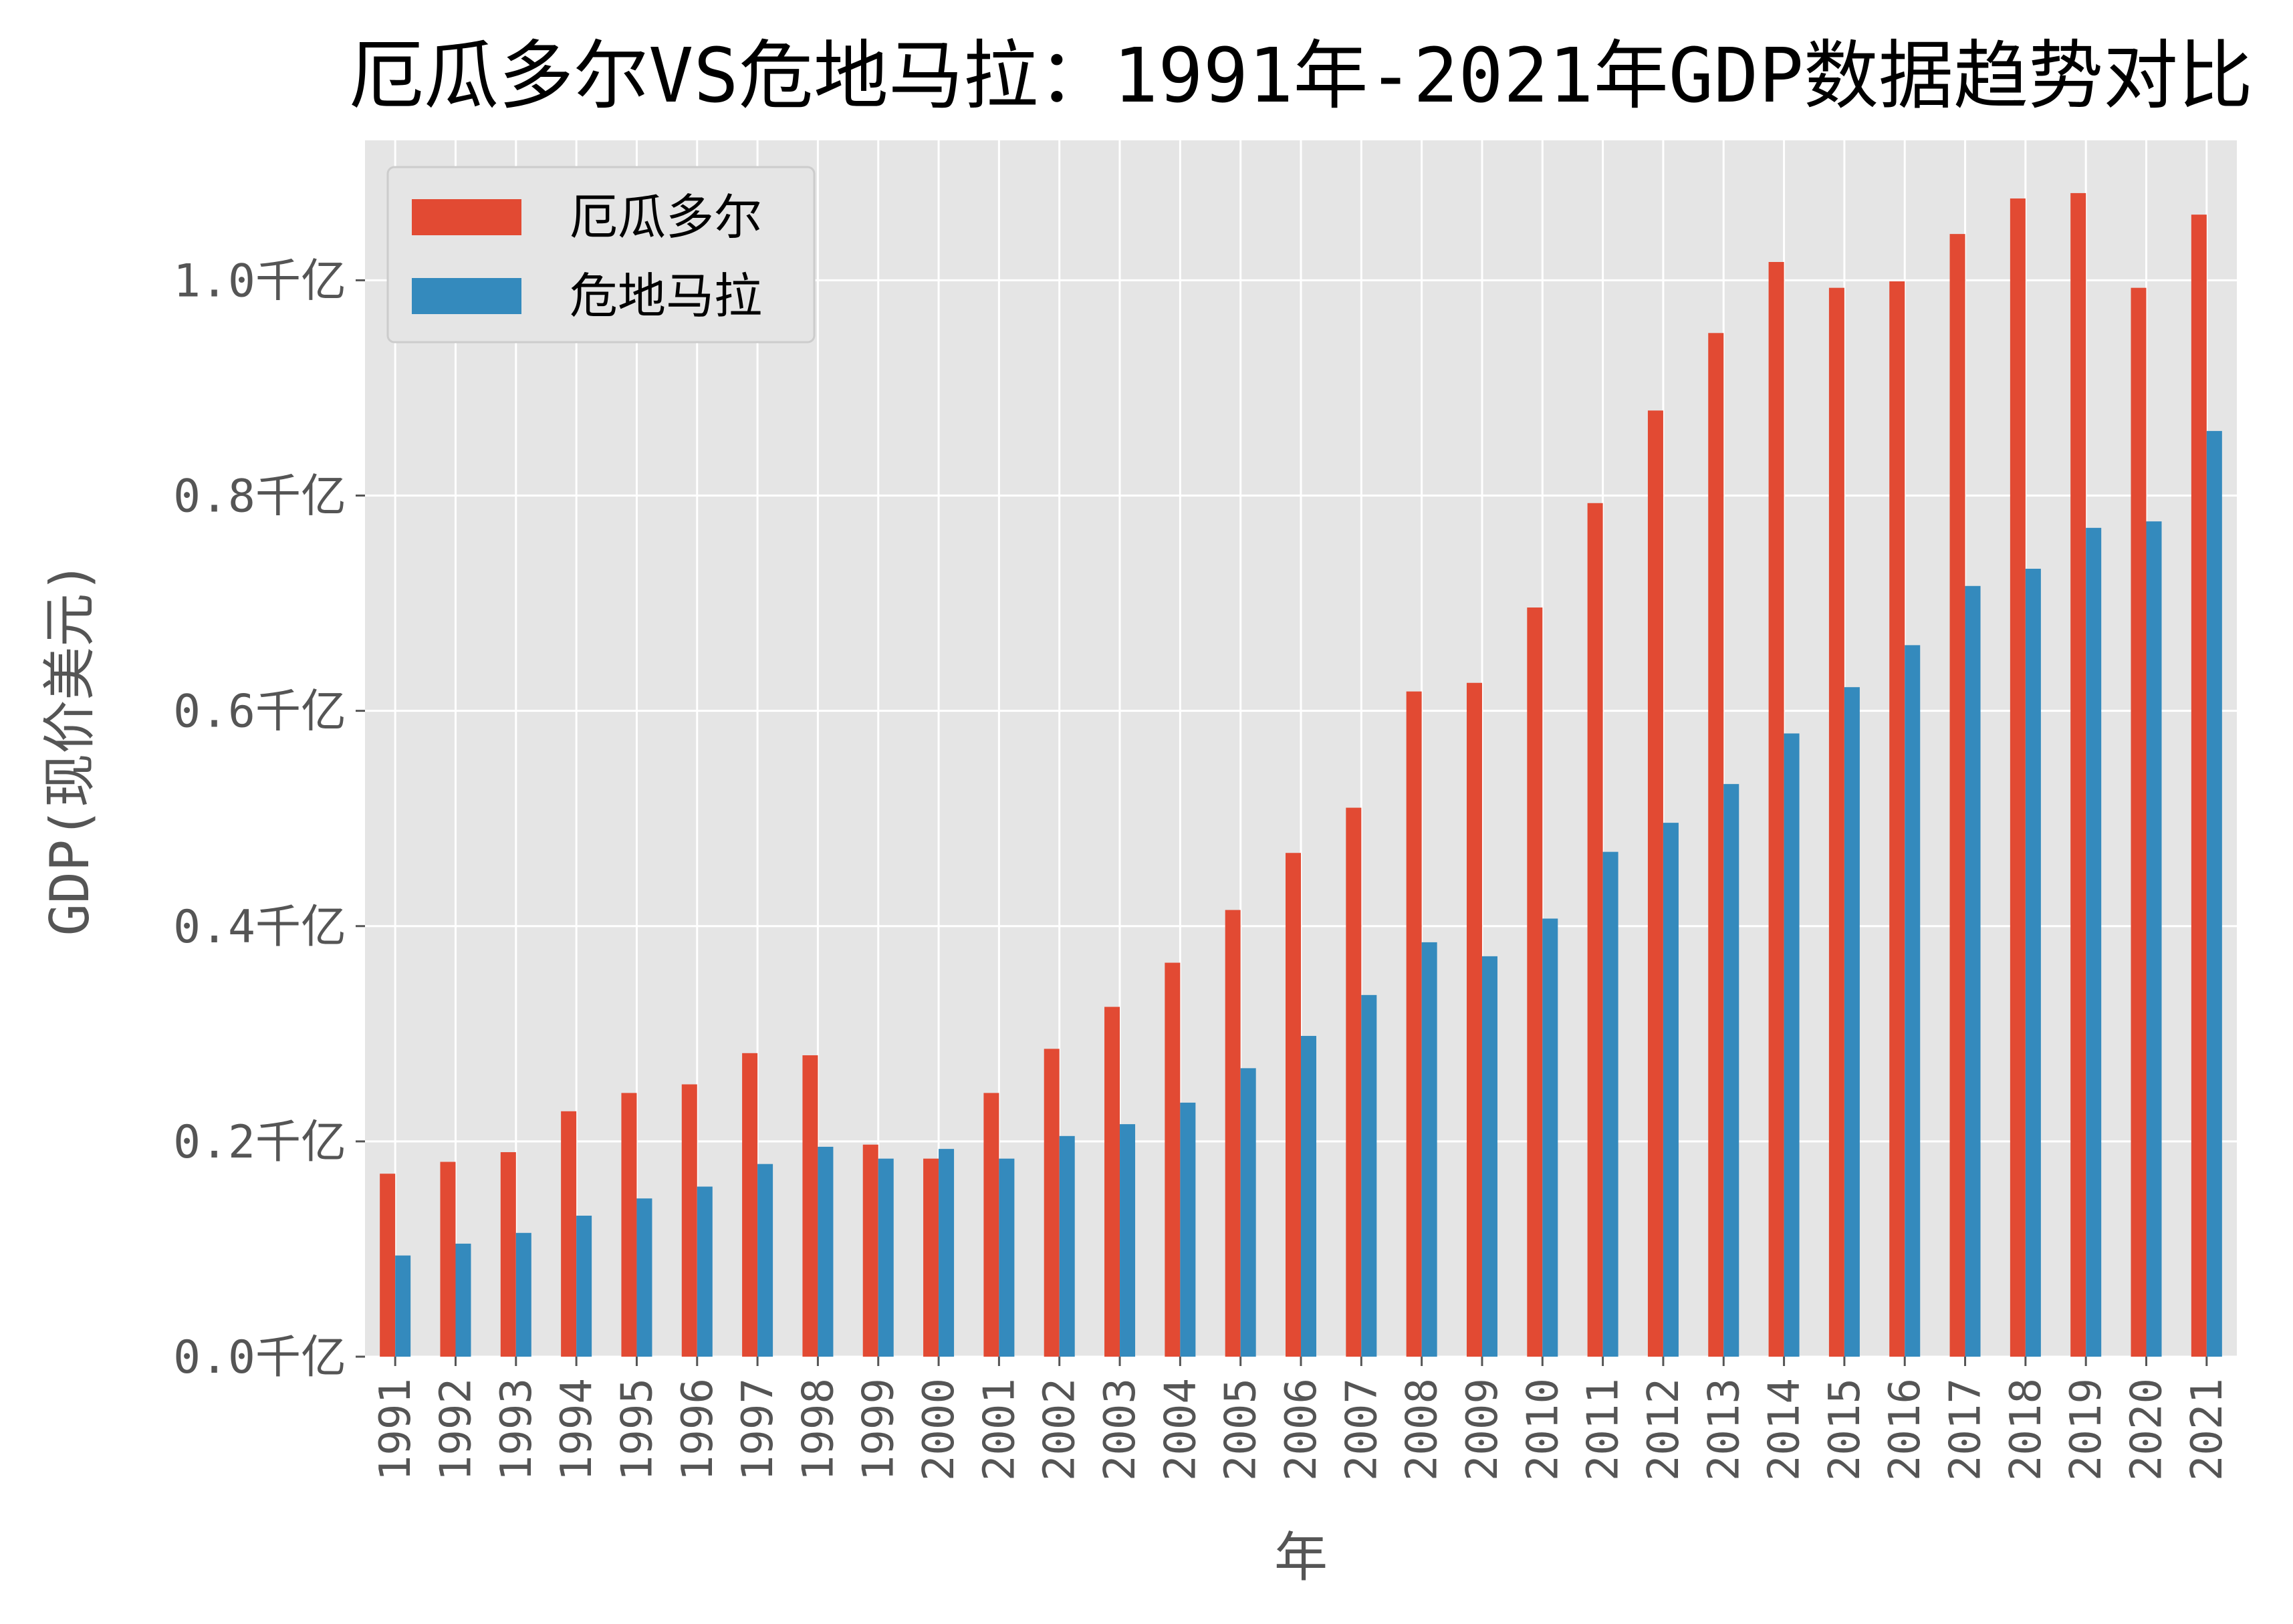  I want to click on y-tick-label: 0.6千亿, so click(259, 712).